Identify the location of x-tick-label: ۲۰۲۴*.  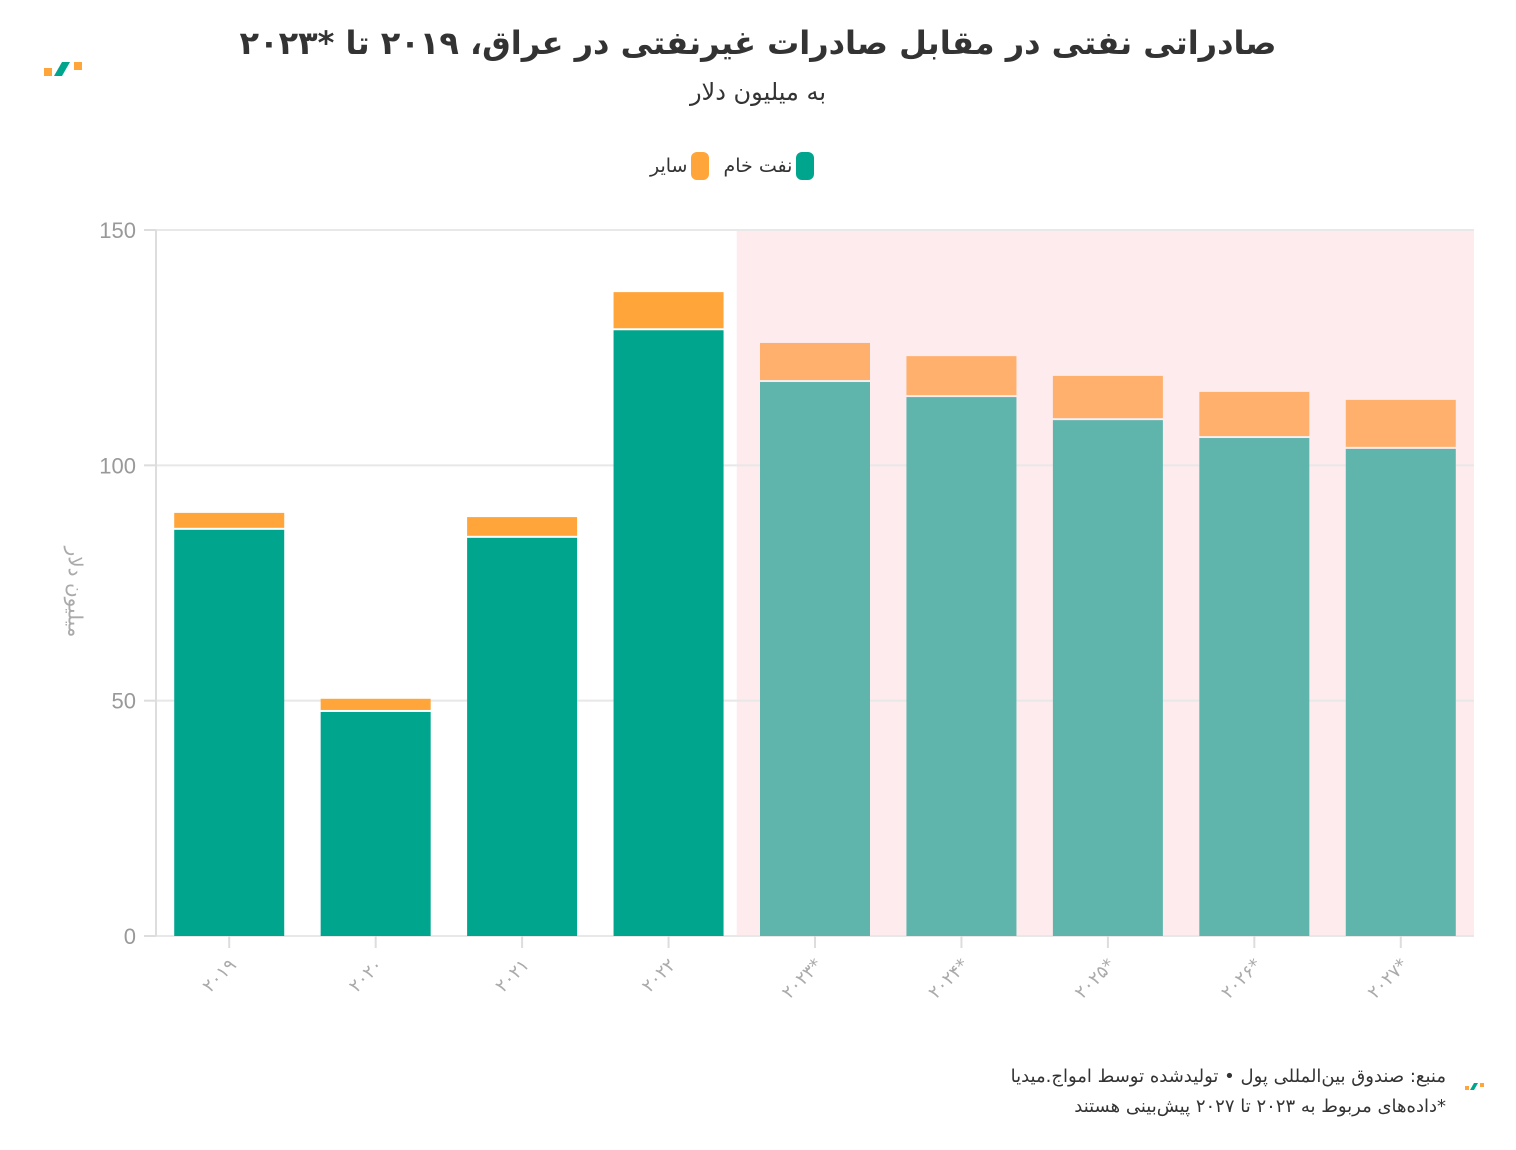
(948, 979).